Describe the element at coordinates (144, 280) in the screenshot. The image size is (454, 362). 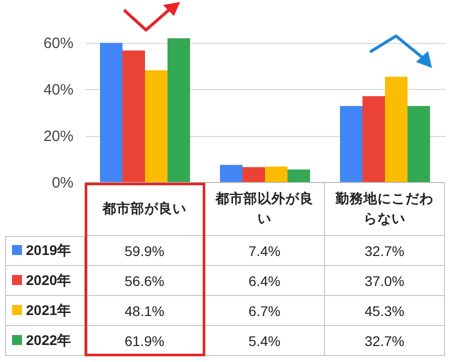
I see `data-label: 56.6%` at that location.